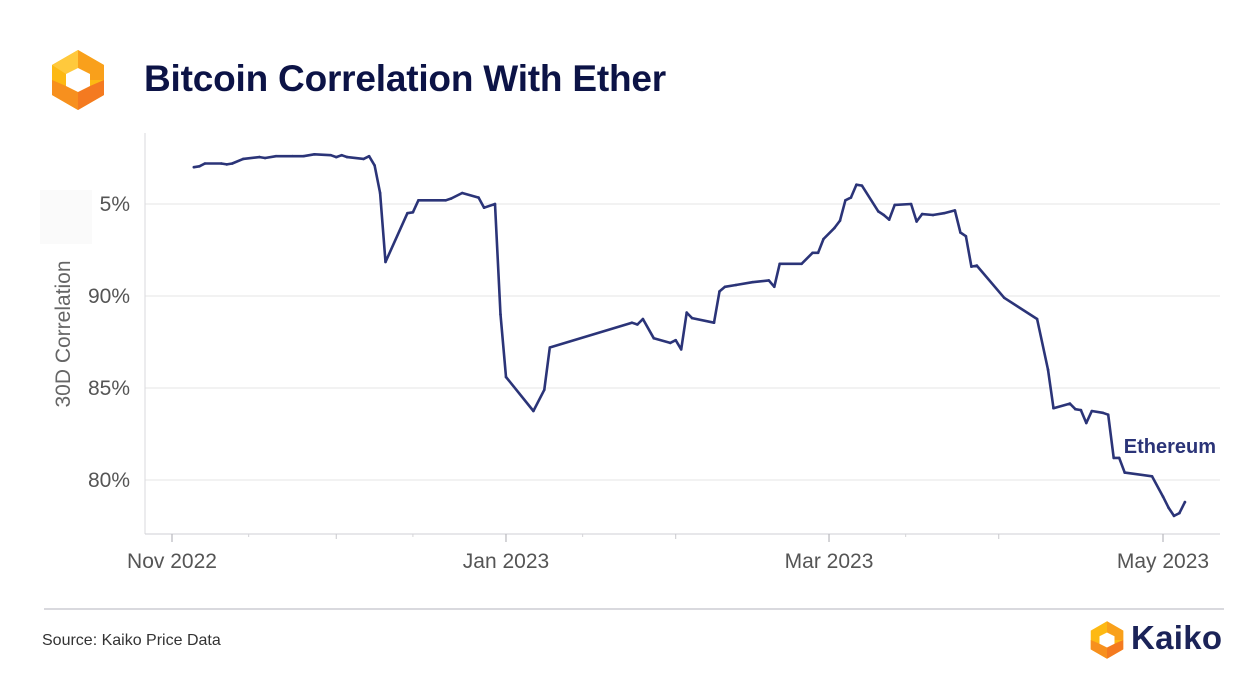 This screenshot has height=673, width=1249. I want to click on x-tick-label: May 2023, so click(1163, 561).